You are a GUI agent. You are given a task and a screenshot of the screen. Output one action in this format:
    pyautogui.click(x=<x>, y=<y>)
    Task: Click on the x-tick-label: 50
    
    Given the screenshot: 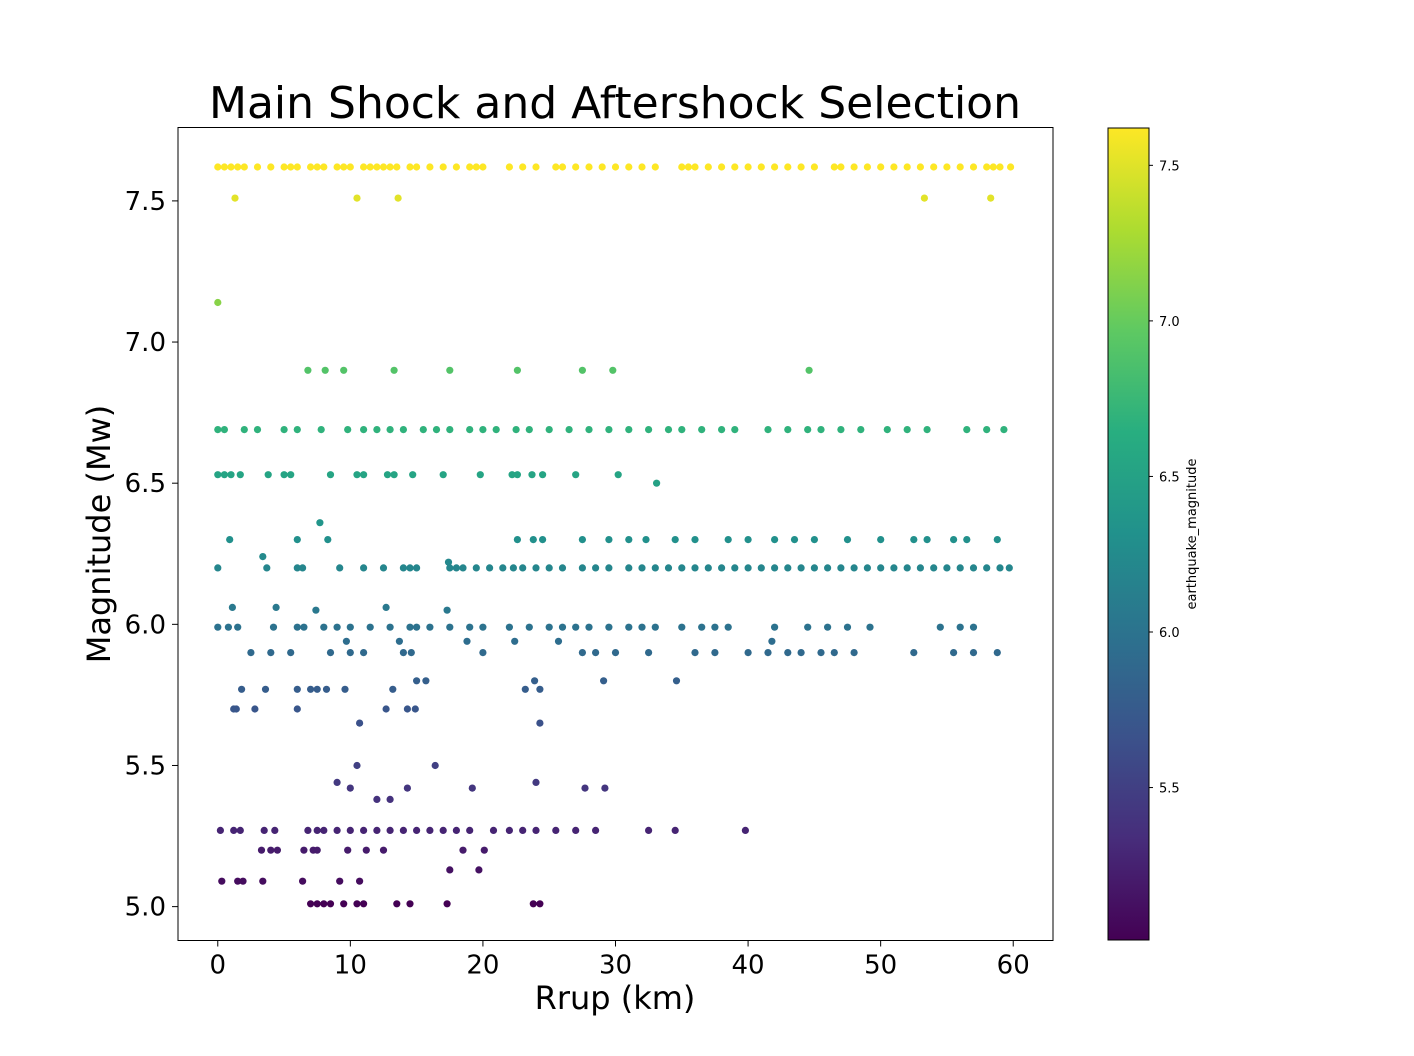 What is the action you would take?
    pyautogui.click(x=880, y=966)
    